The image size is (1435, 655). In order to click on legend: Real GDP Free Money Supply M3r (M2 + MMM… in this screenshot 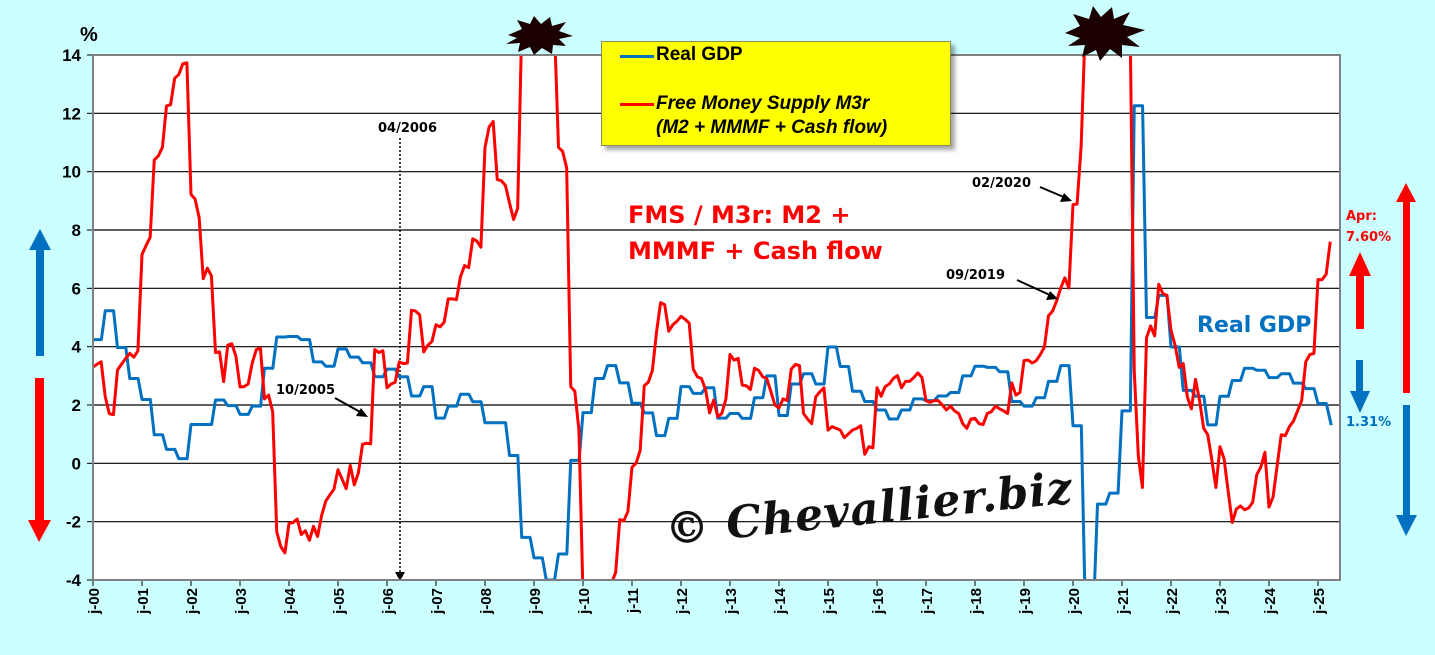, I will do `click(776, 93)`.